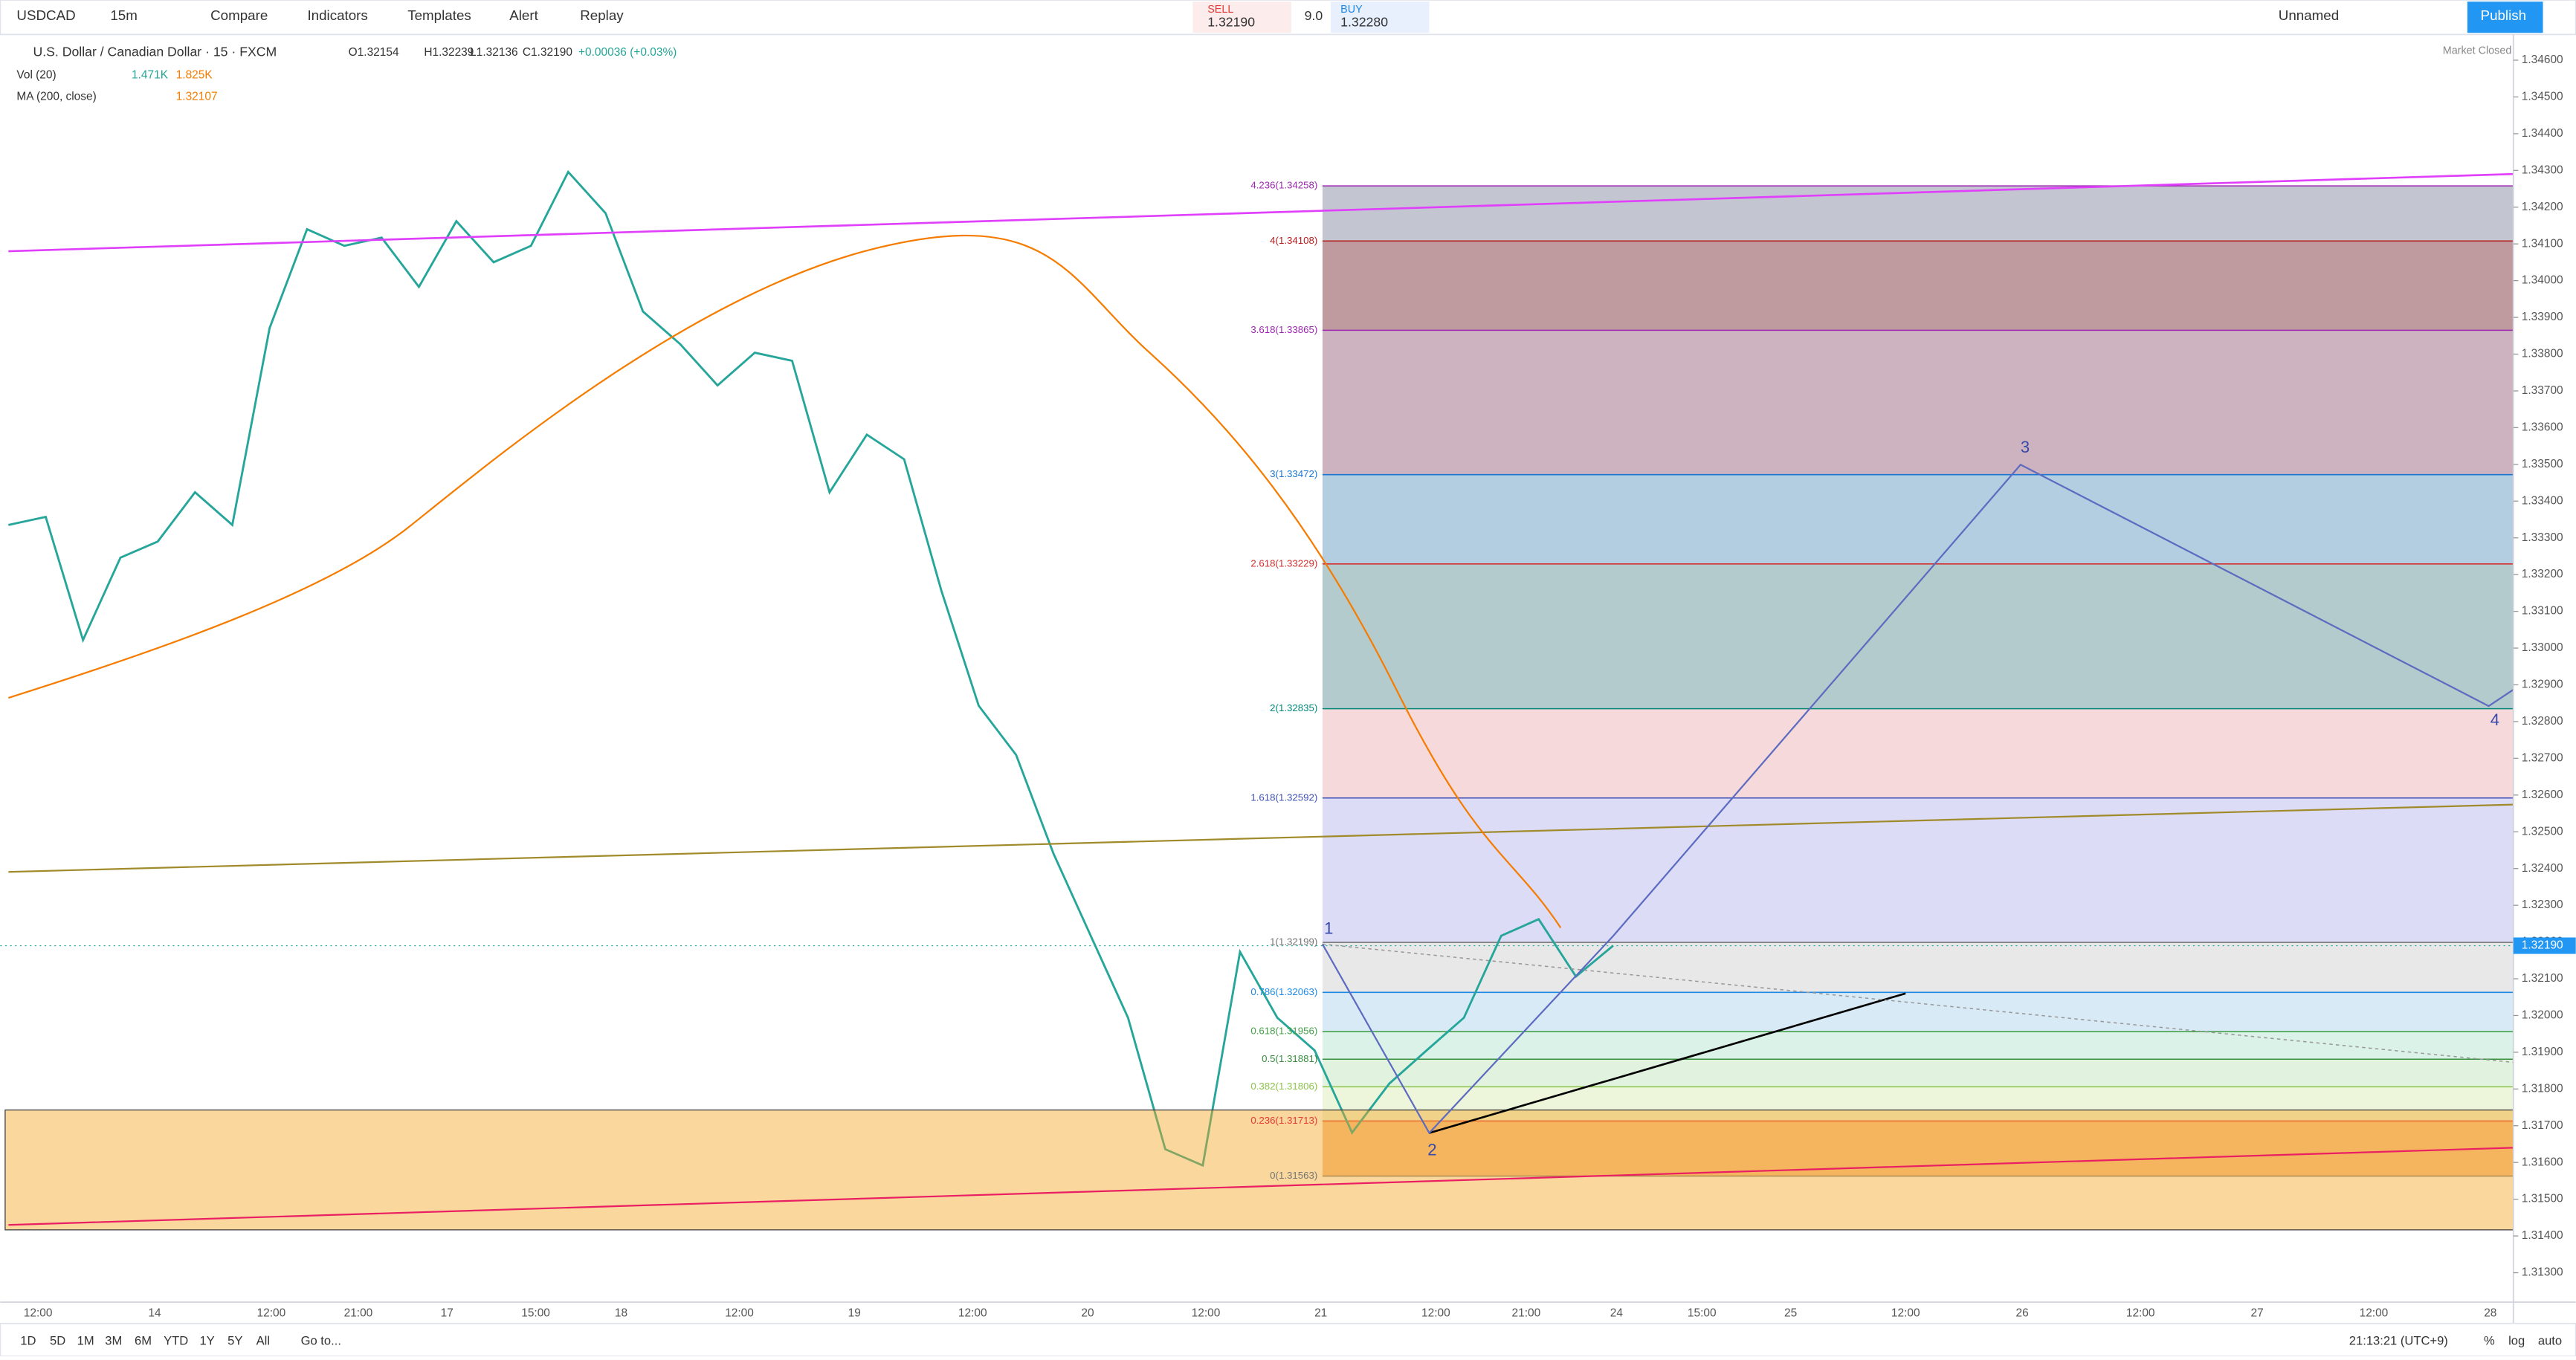 The height and width of the screenshot is (1360, 2576). What do you see at coordinates (2542, 946) in the screenshot?
I see `last-price-label: 1.32190` at bounding box center [2542, 946].